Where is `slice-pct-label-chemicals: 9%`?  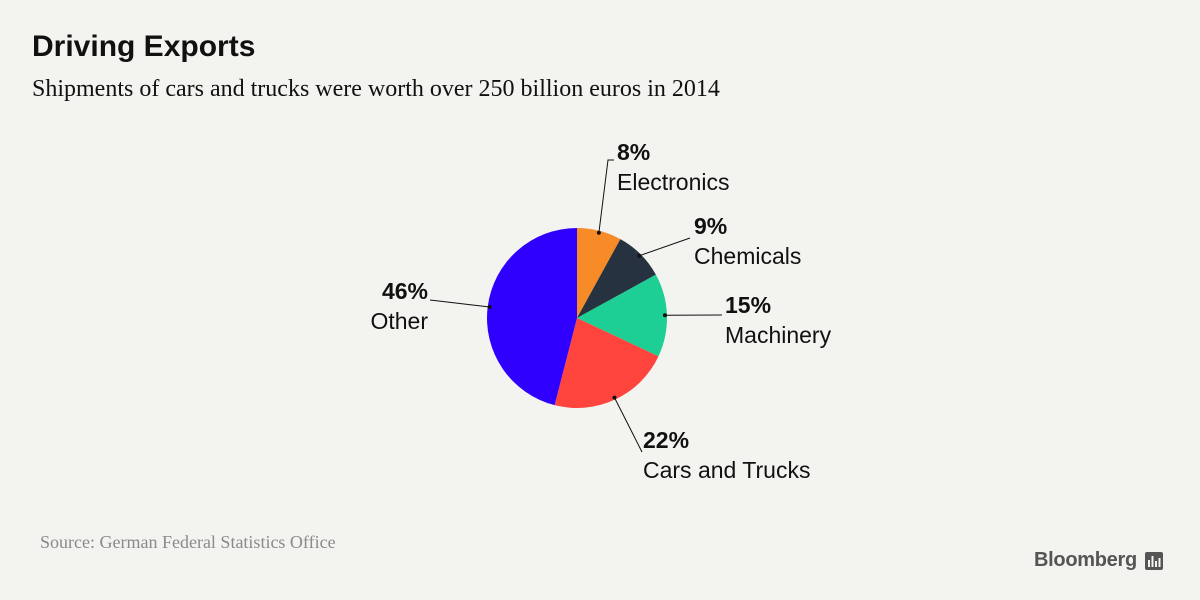 slice-pct-label-chemicals: 9% is located at coordinates (710, 226).